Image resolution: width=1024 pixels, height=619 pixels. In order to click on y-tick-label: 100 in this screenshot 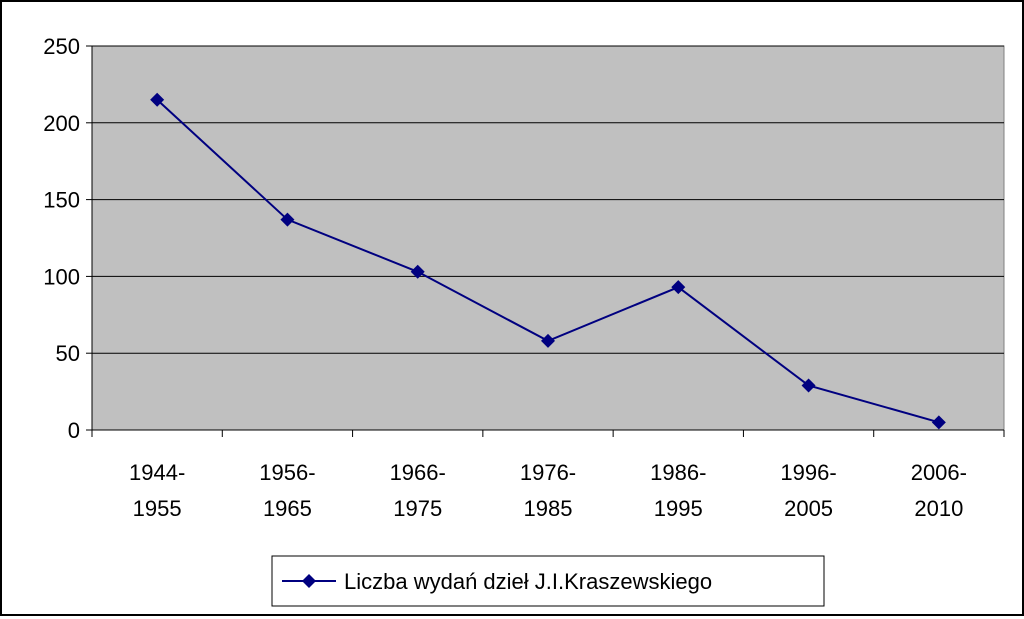, I will do `click(61, 276)`.